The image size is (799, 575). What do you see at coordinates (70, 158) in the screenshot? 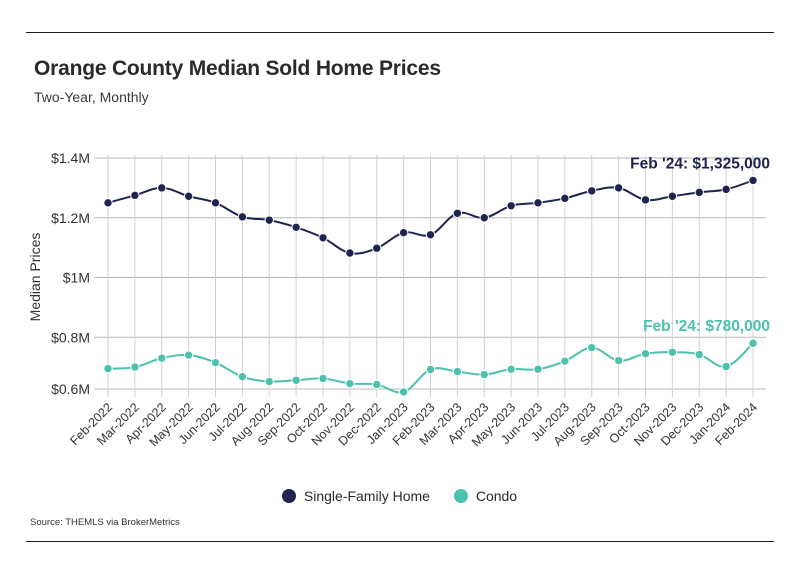
I see `y-tick-label: $1.4M` at bounding box center [70, 158].